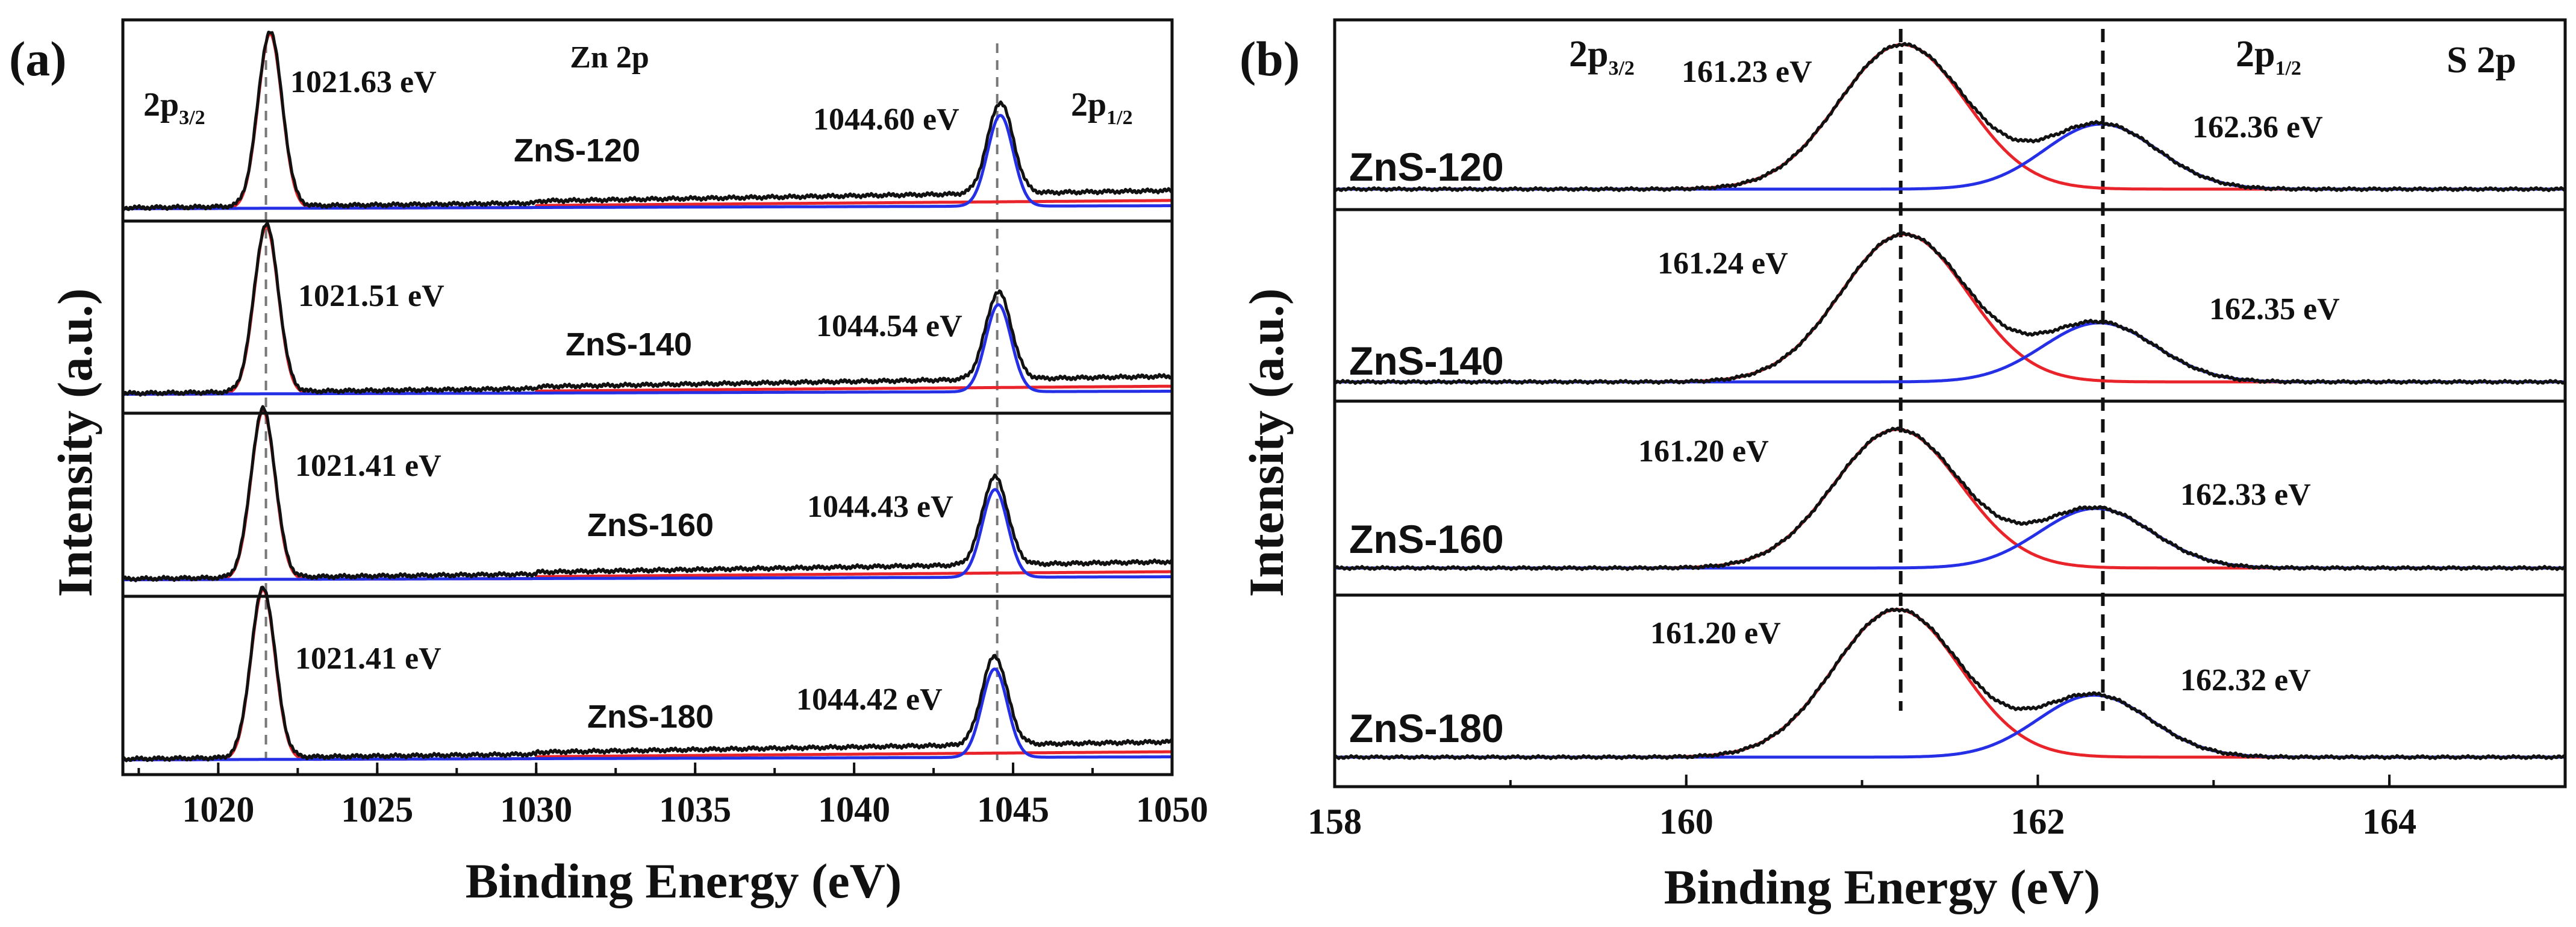 The height and width of the screenshot is (927, 2576). I want to click on panel-a-x-tick-label-6: 1045, so click(1013, 809).